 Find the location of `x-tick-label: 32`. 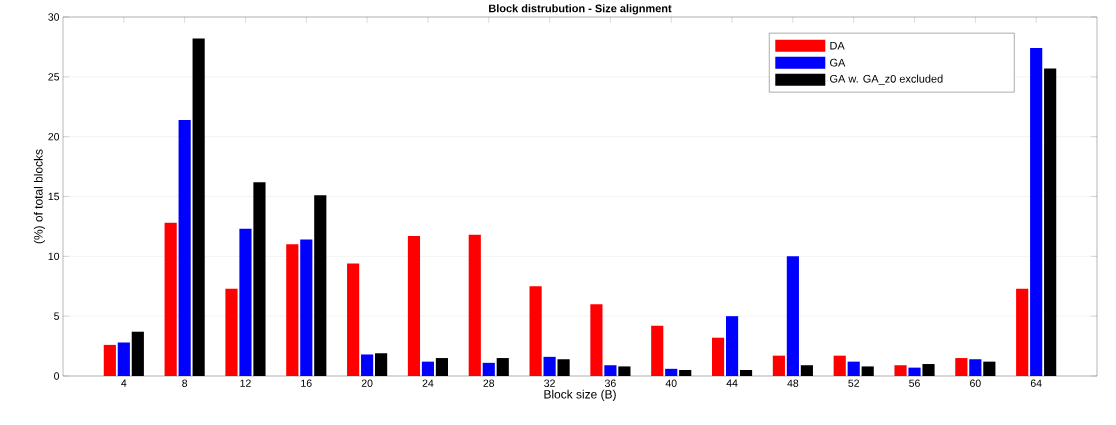

x-tick-label: 32 is located at coordinates (549, 383).